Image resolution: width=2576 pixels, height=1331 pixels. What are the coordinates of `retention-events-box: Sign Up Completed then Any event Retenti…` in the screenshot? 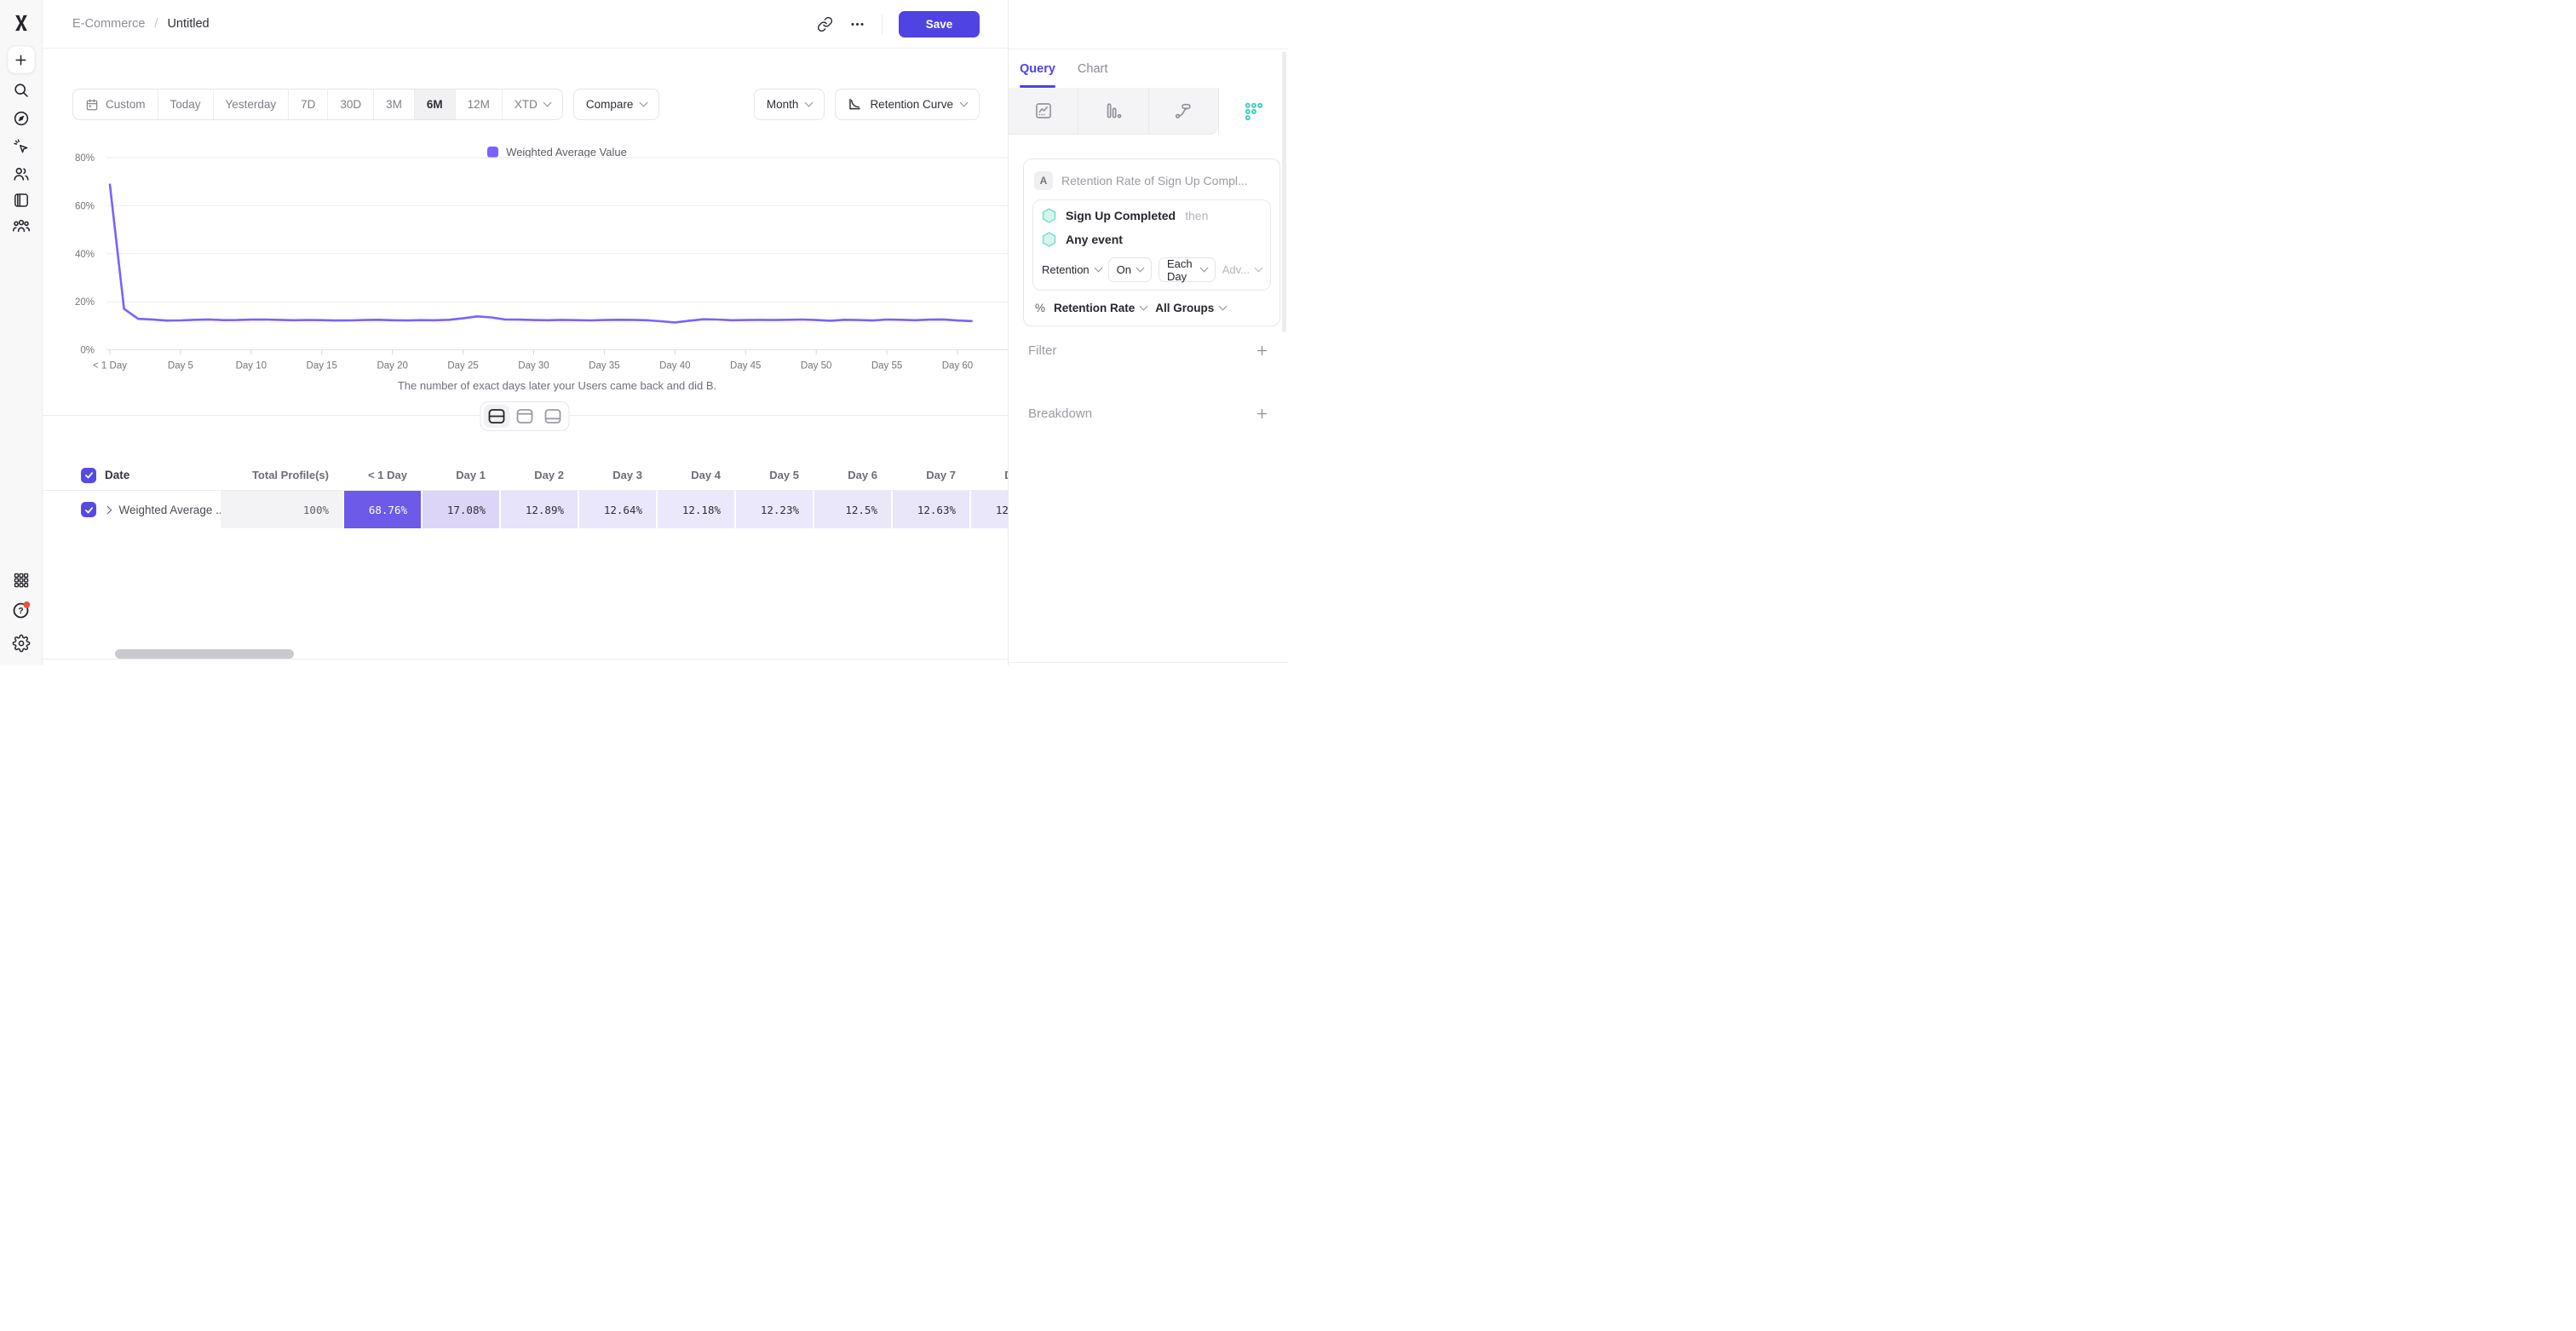 It's located at (1151, 245).